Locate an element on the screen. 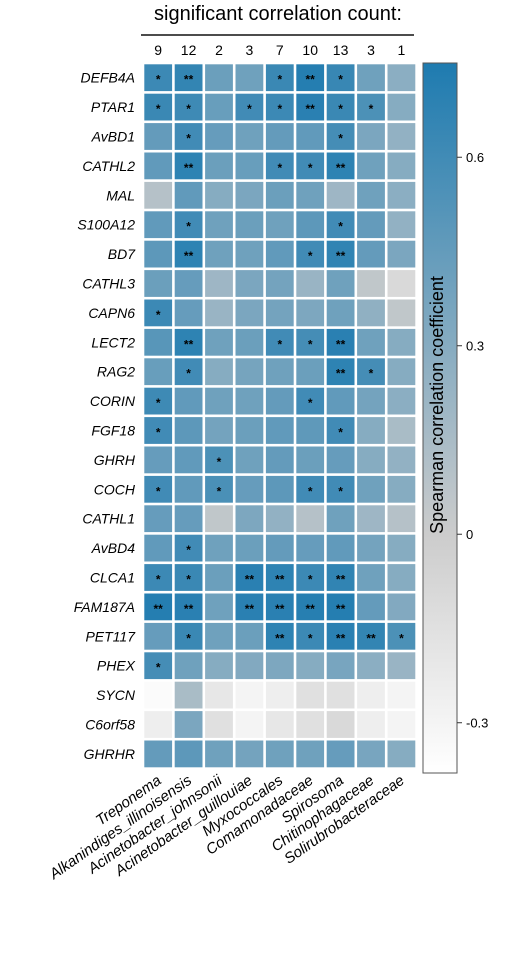 Image resolution: width=513 pixels, height=953 pixels. row-label: PHEX is located at coordinates (116, 666).